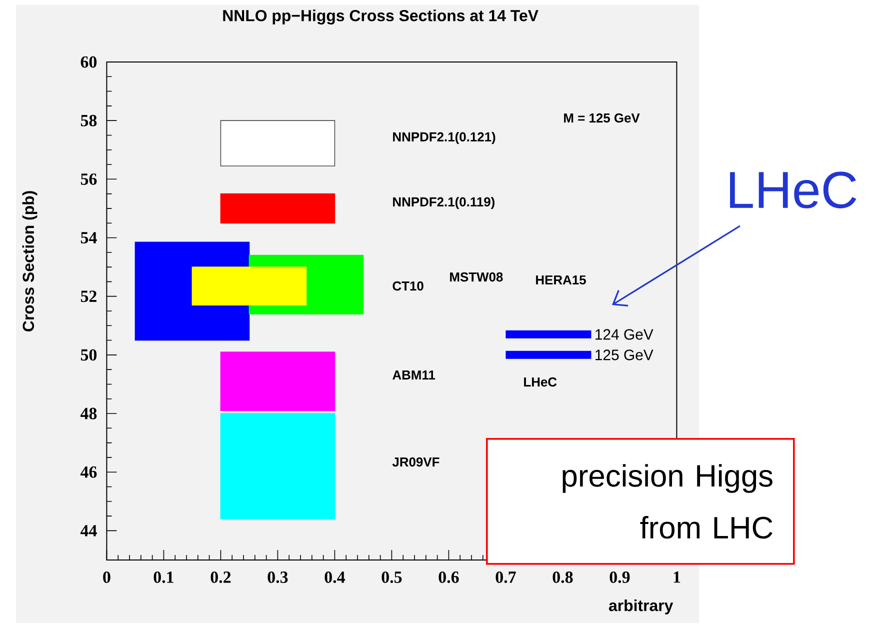 The height and width of the screenshot is (625, 877). I want to click on annotation: LHeC, so click(540, 382).